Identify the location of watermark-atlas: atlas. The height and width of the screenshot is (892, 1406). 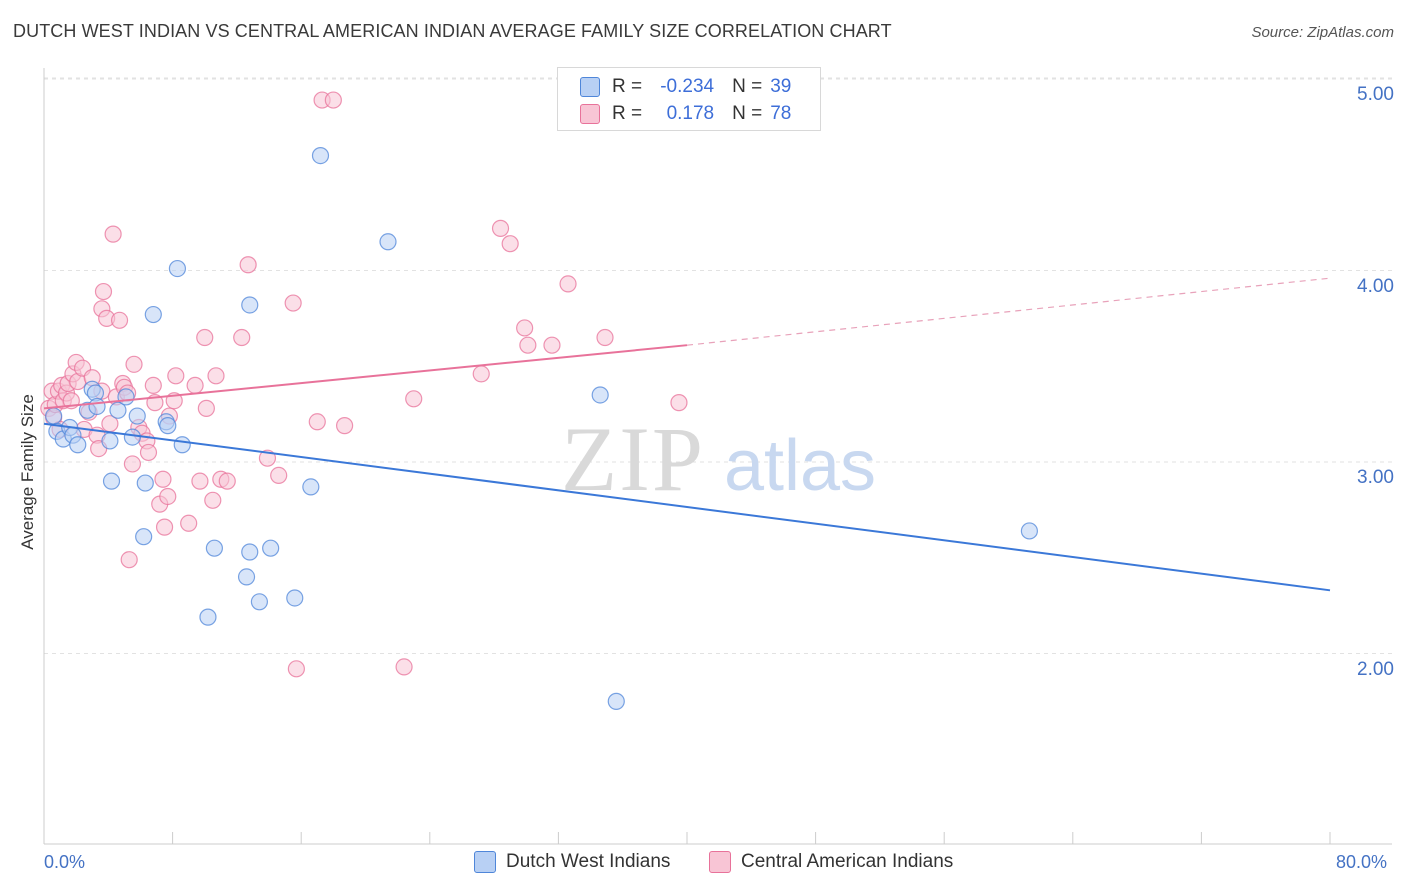
(800, 466).